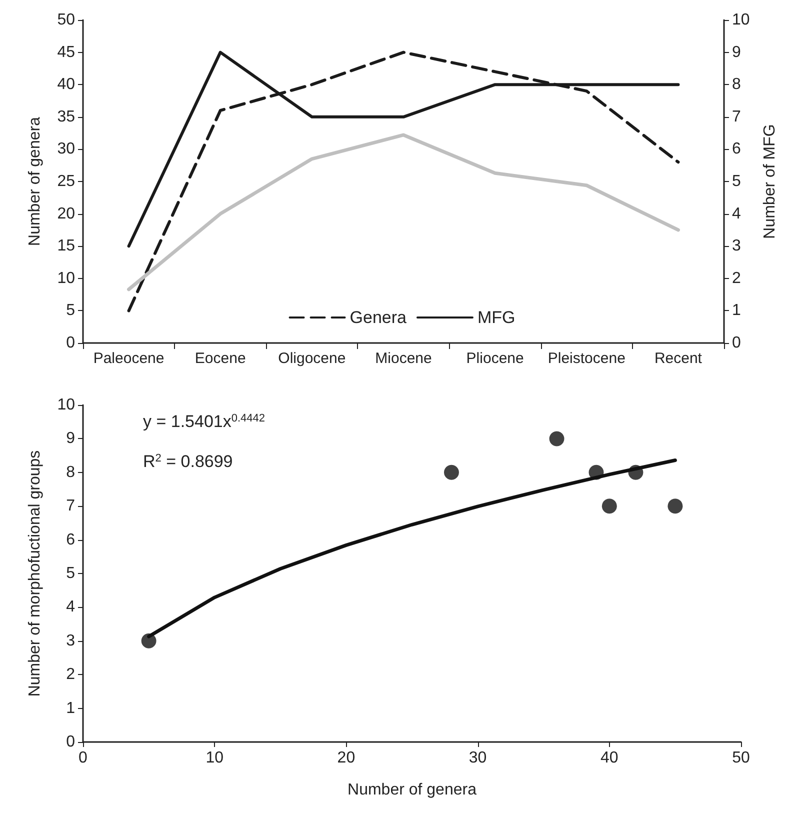  Describe the element at coordinates (220, 358) in the screenshot. I see `x-tick-label: Eocene` at that location.